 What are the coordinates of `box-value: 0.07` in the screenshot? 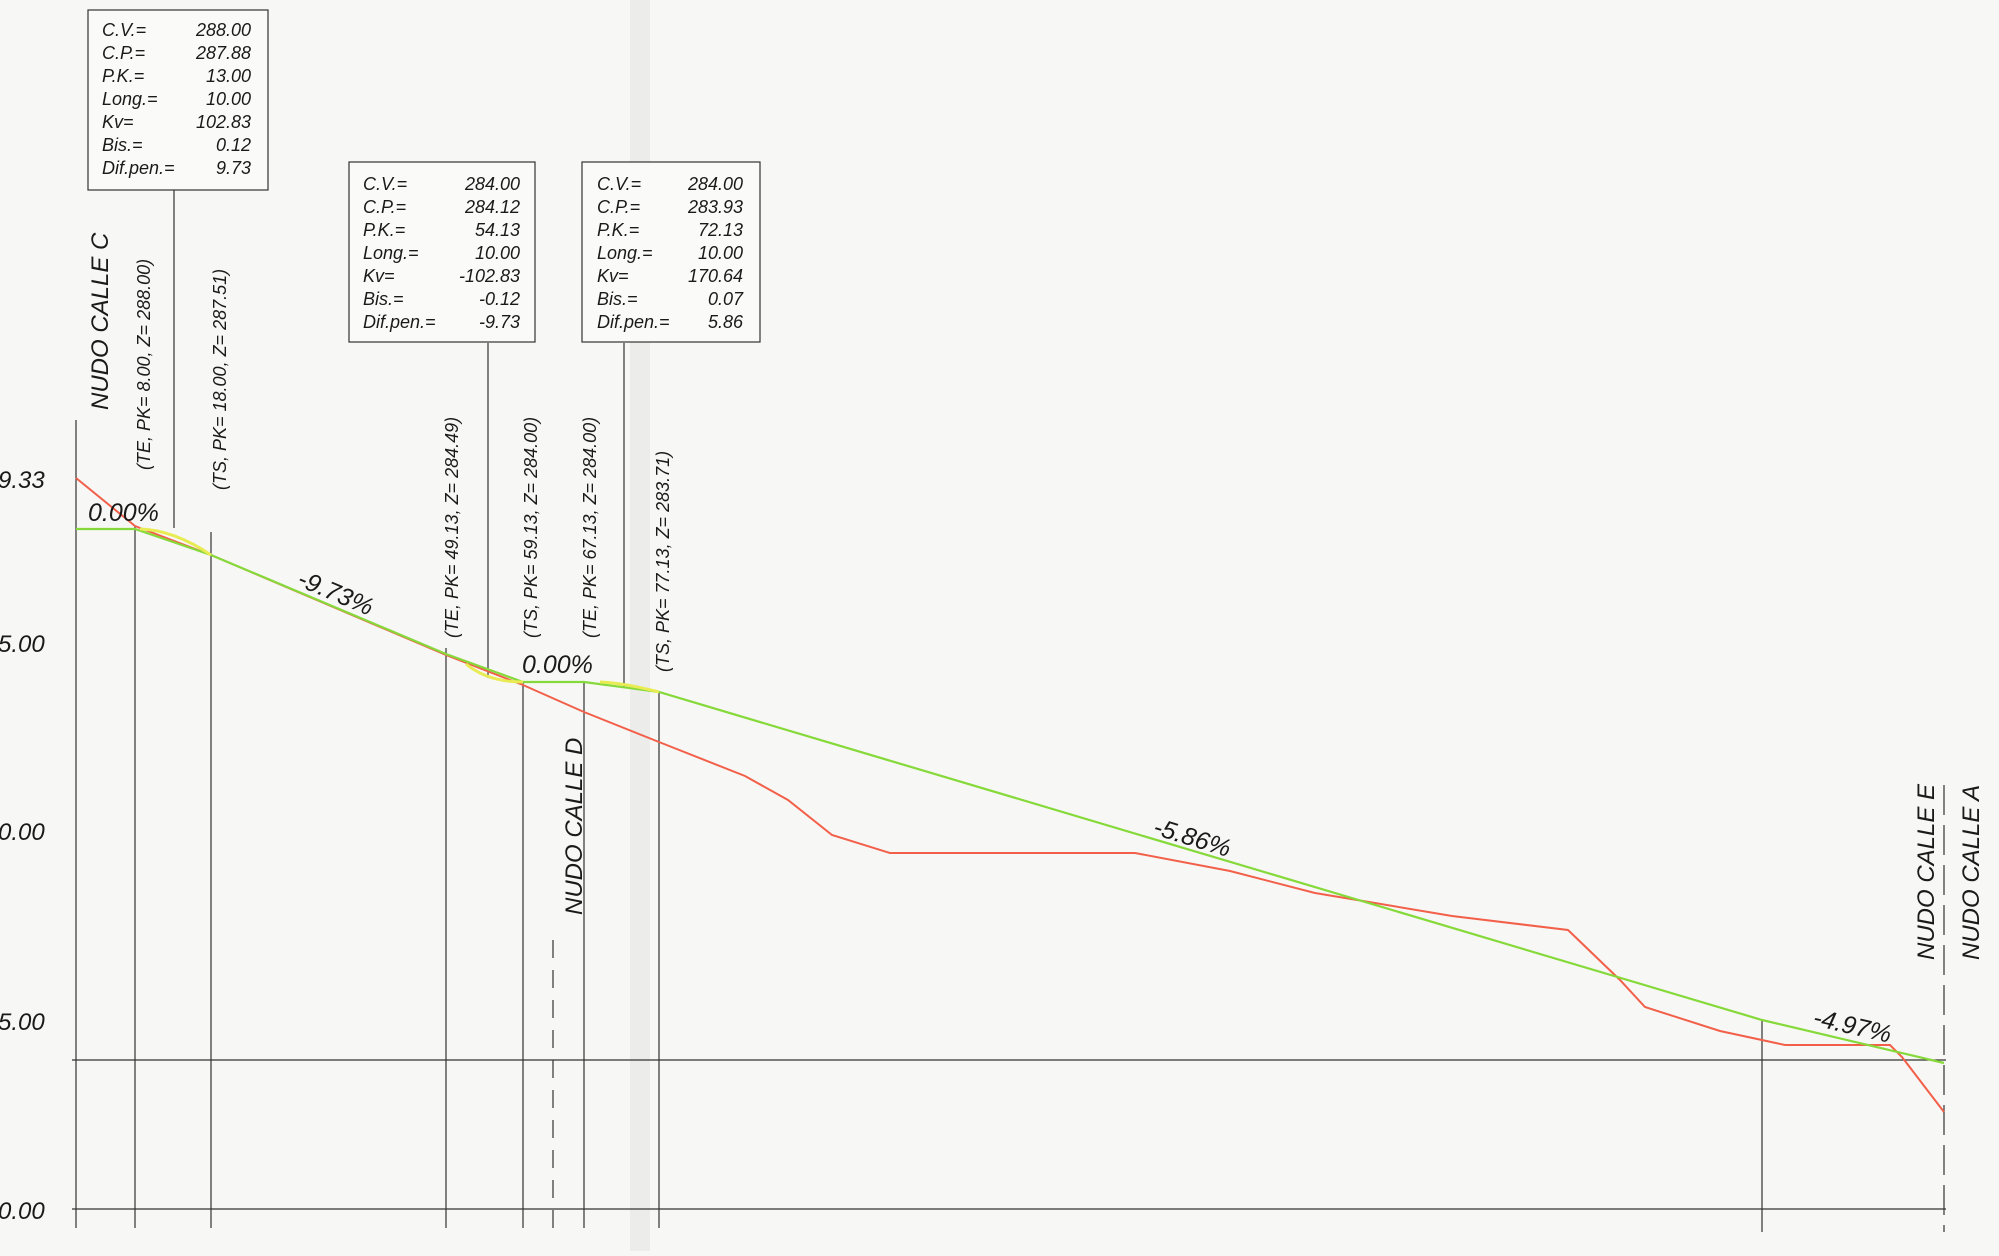 It's located at (726, 299).